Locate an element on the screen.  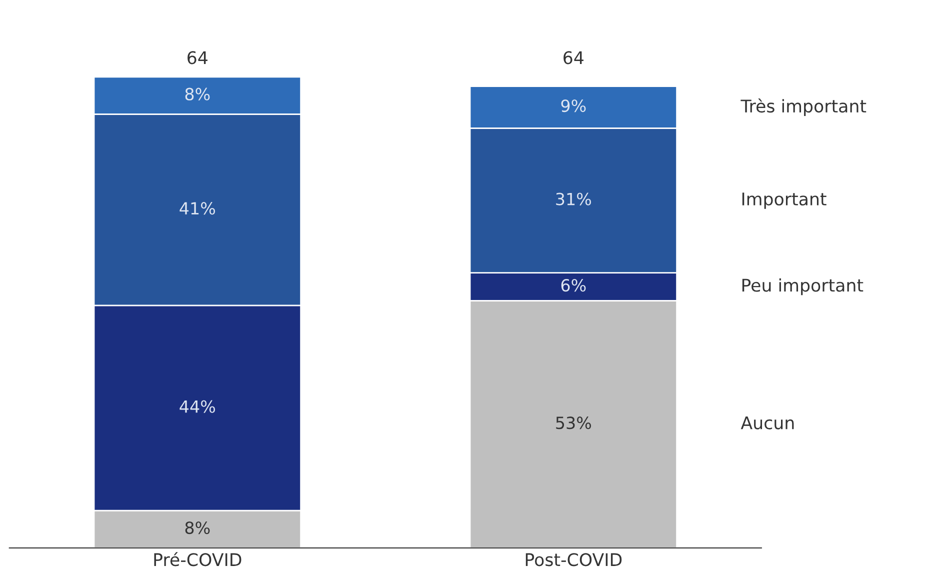
data-label: 6% is located at coordinates (573, 285).